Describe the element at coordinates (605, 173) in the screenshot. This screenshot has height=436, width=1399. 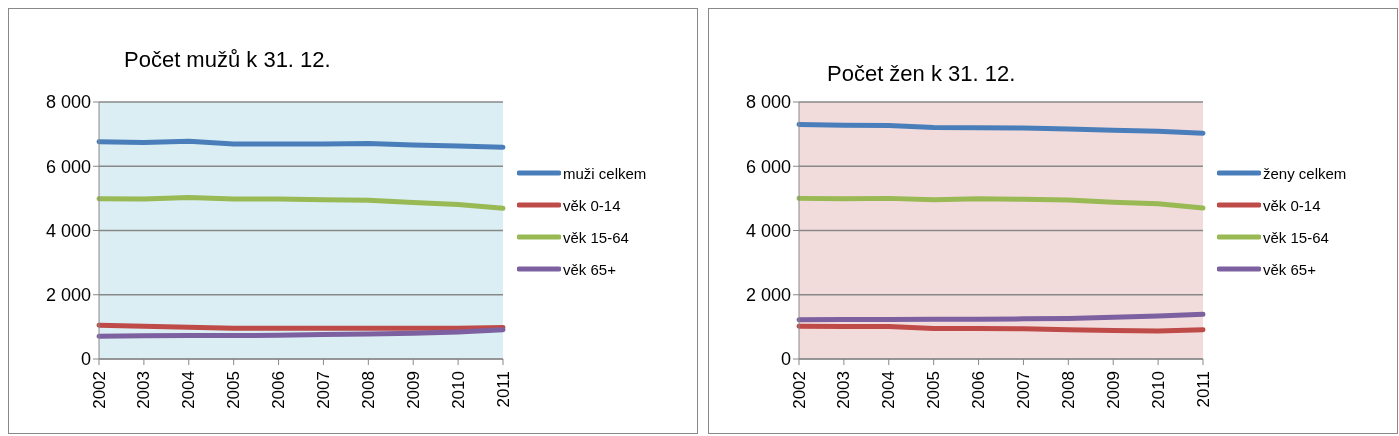
I see `legend-label: muži celkem` at that location.